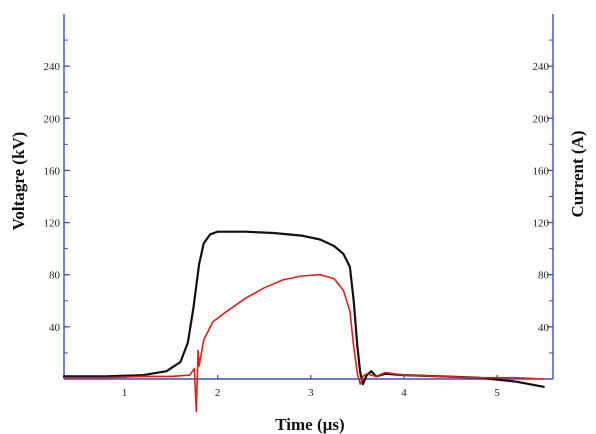  Describe the element at coordinates (544, 328) in the screenshot. I see `right-y-tick-label: 40` at that location.